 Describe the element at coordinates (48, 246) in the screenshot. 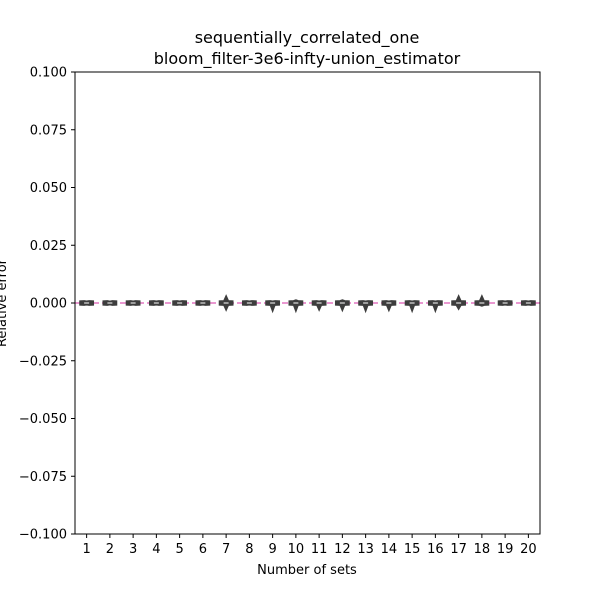

I see `y-tick-label: 0.025` at that location.